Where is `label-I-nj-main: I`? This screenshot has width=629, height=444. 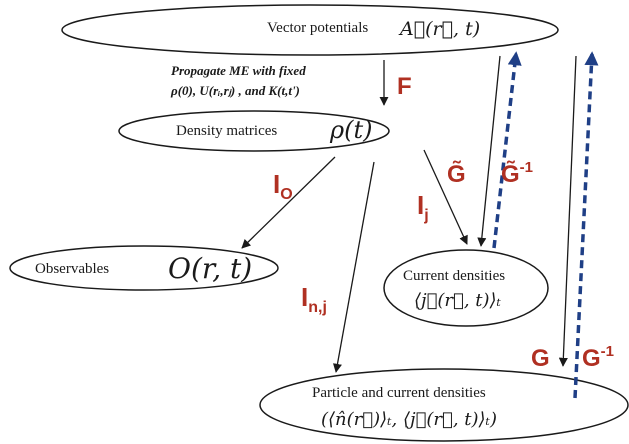
label-I-nj-main: I is located at coordinates (304, 297).